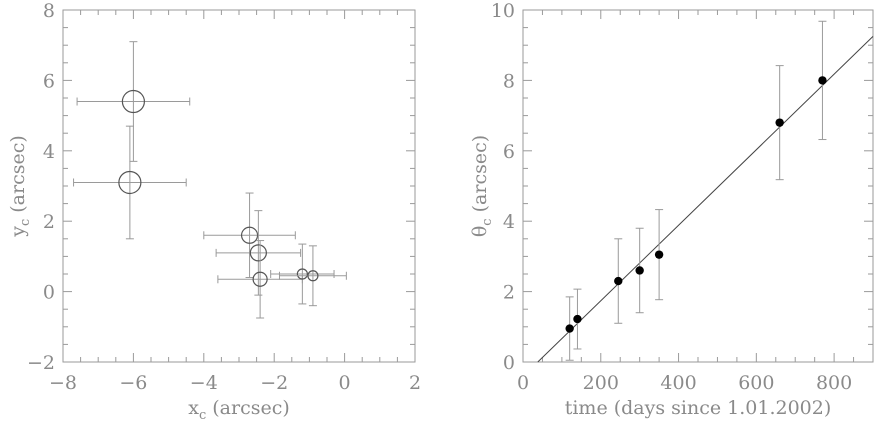 The width and height of the screenshot is (877, 423). Describe the element at coordinates (756, 383) in the screenshot. I see `separation-x-tick-label: 600` at that location.